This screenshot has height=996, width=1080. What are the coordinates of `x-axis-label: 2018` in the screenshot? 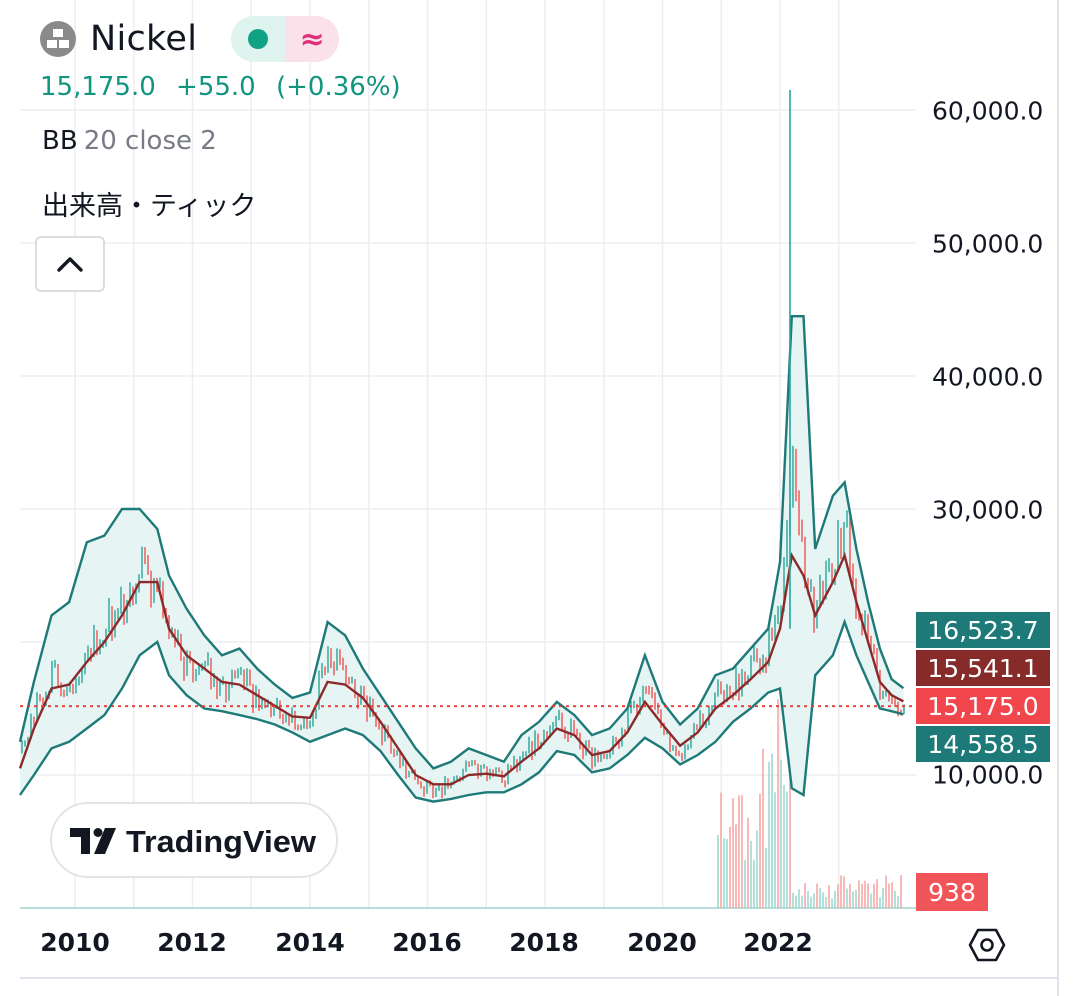 It's located at (544, 942).